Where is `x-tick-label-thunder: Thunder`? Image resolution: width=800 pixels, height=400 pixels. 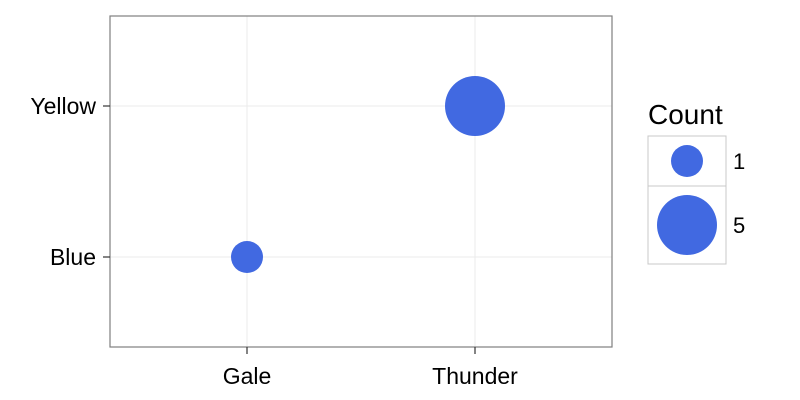
x-tick-label-thunder: Thunder is located at coordinates (475, 376).